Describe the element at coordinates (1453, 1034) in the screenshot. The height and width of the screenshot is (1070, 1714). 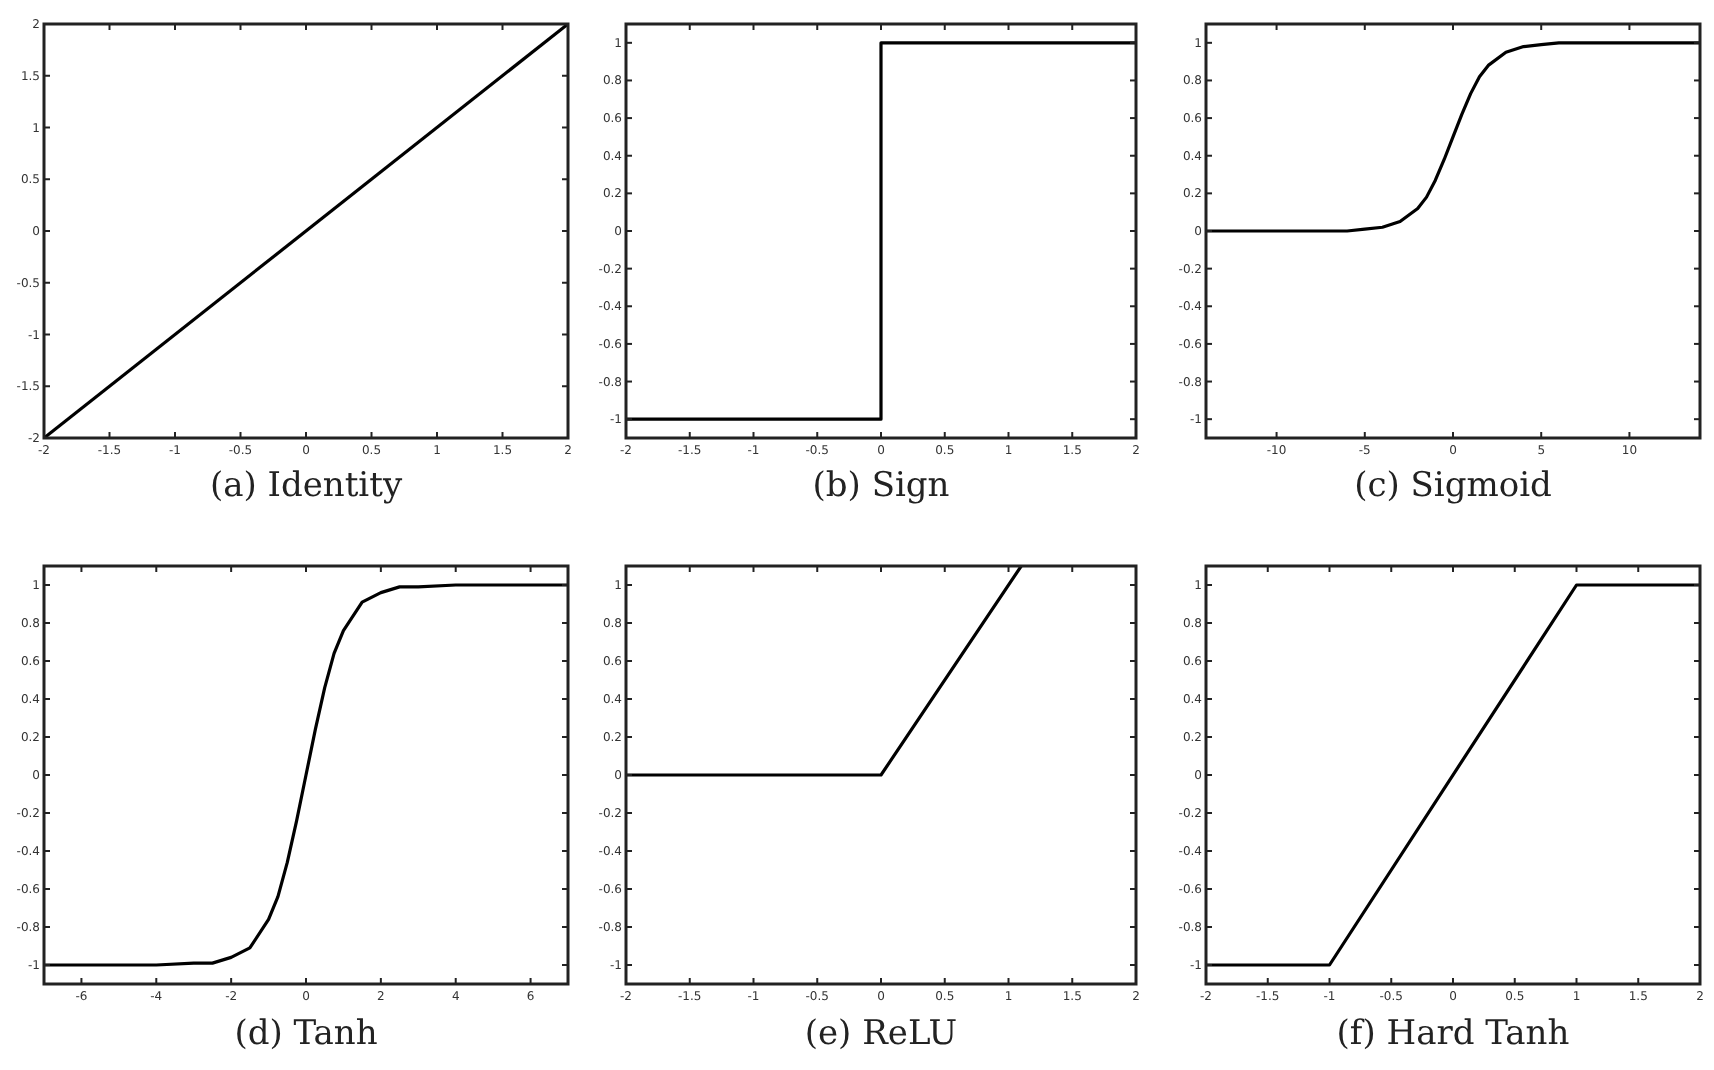
I see `text: (f) Hard Tanh` at that location.